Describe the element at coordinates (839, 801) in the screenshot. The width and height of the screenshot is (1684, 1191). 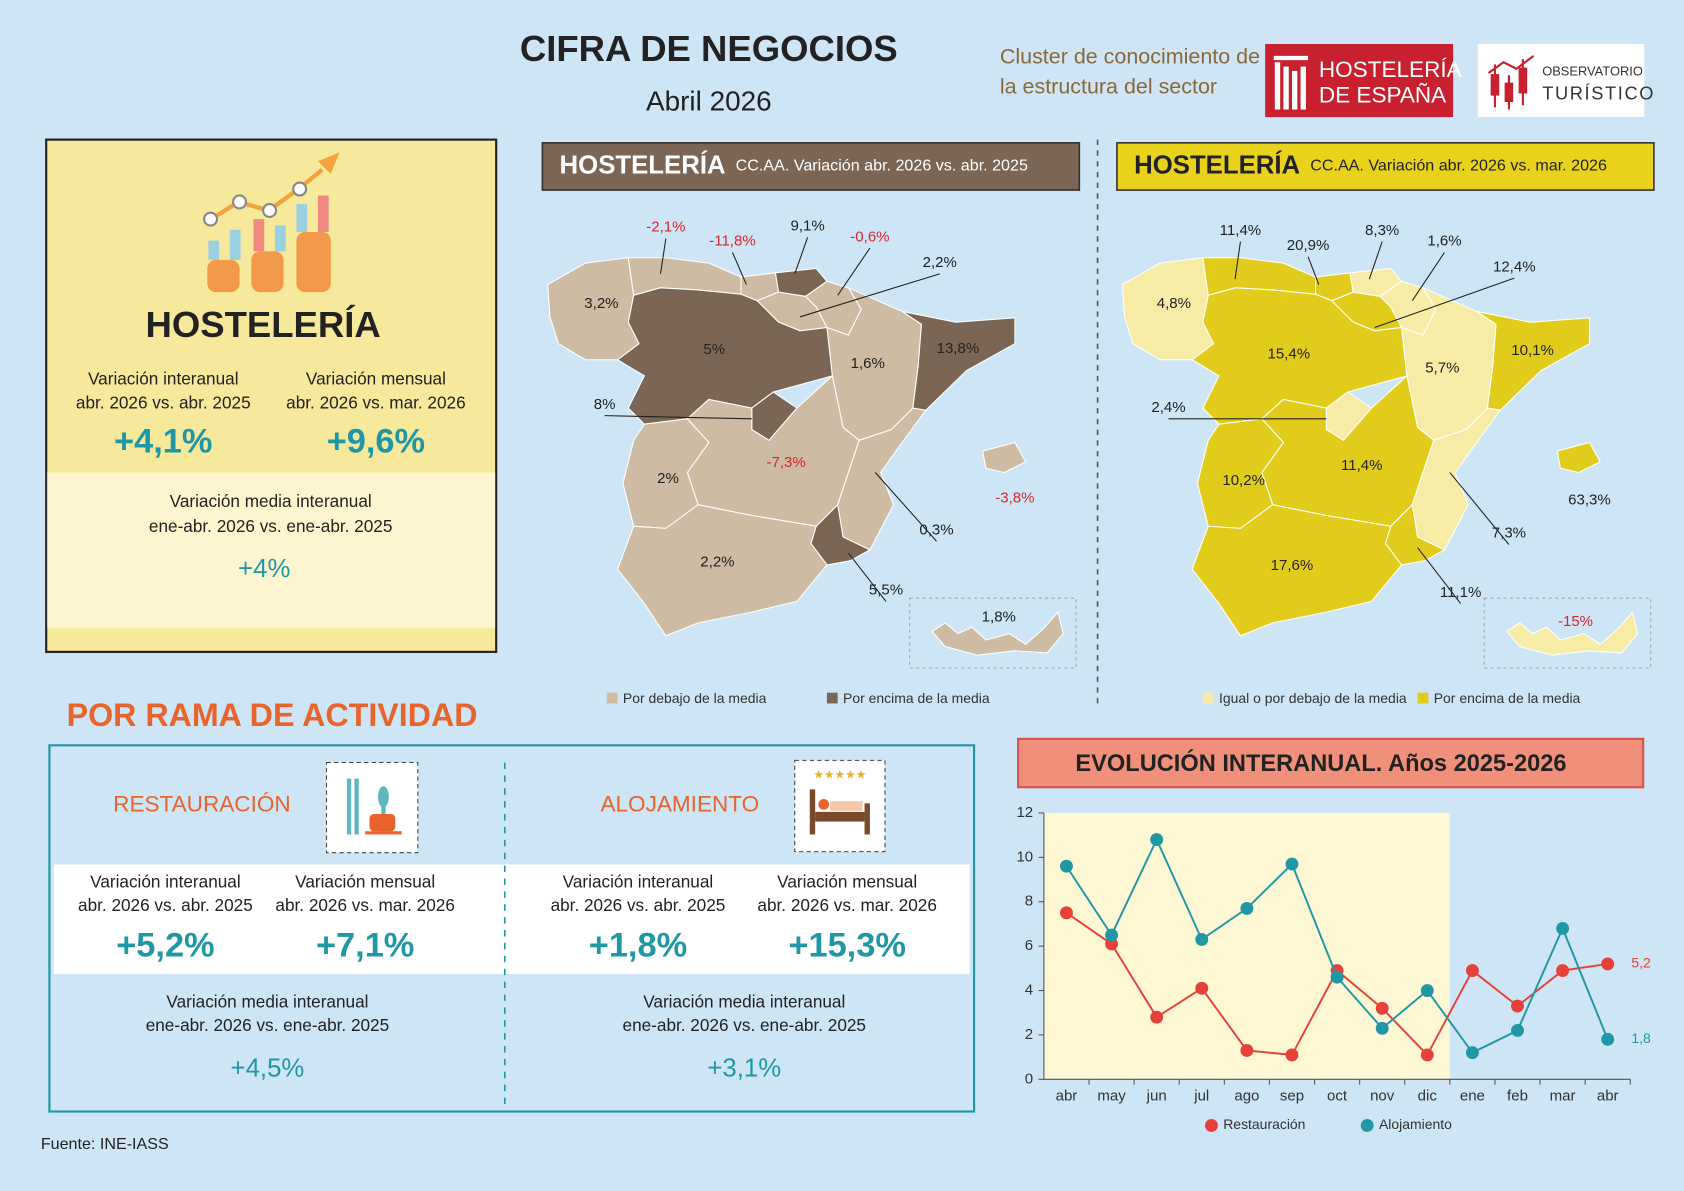
I see `alojamiento-icon: ★★★★★` at that location.